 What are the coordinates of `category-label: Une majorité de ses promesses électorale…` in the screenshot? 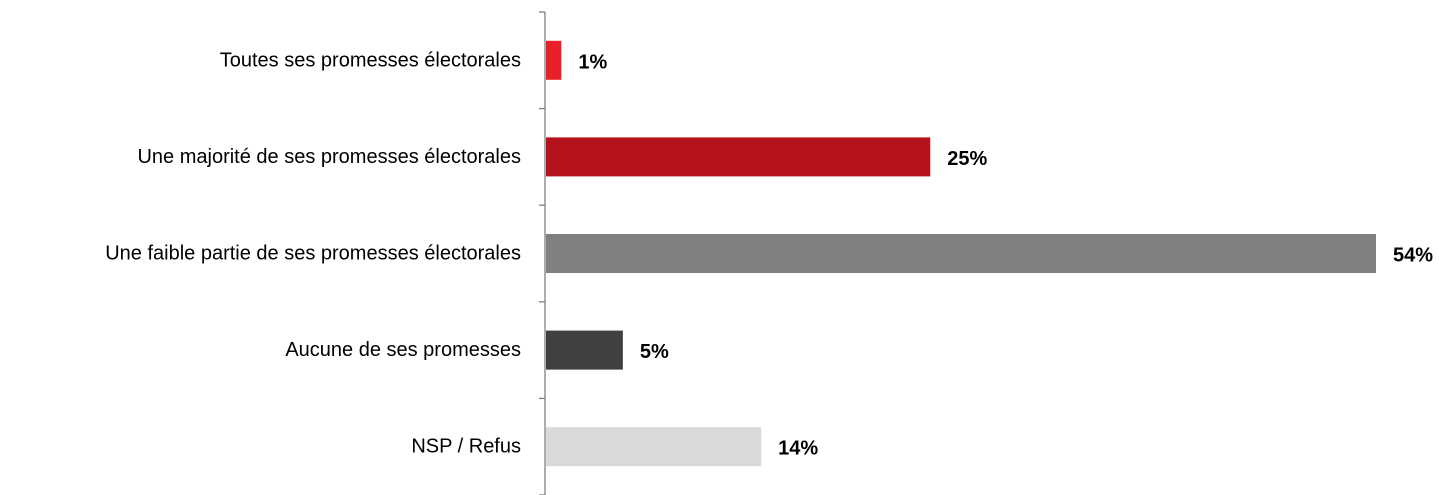 It's located at (329, 157).